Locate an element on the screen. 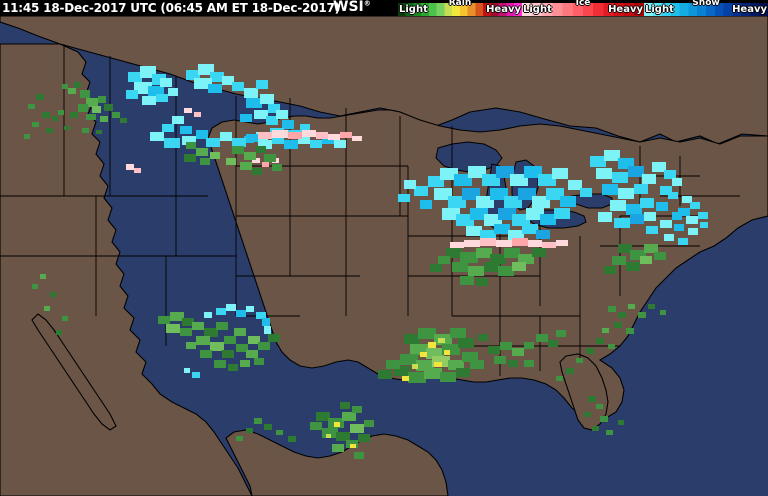  echo-group-ohio-valley-rain is located at coordinates (488, 267).